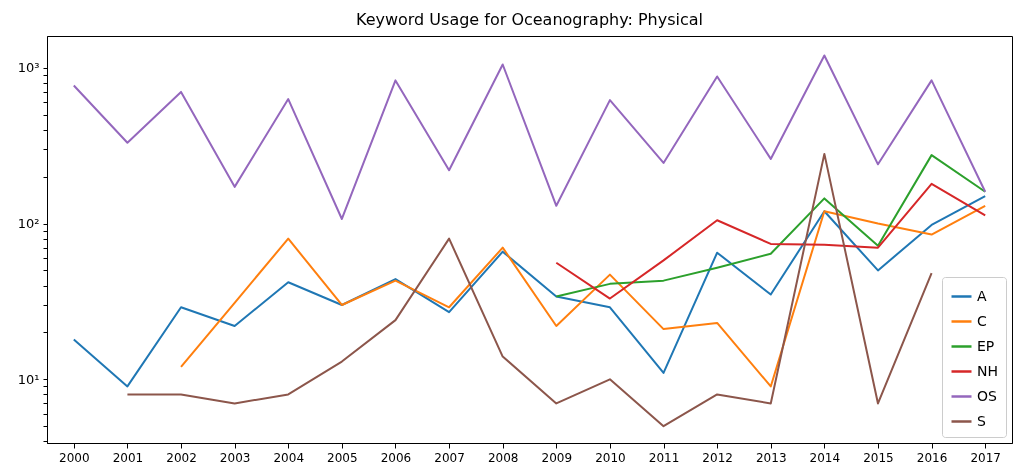 The height and width of the screenshot is (476, 1013). I want to click on legend-label: NH, so click(987, 370).